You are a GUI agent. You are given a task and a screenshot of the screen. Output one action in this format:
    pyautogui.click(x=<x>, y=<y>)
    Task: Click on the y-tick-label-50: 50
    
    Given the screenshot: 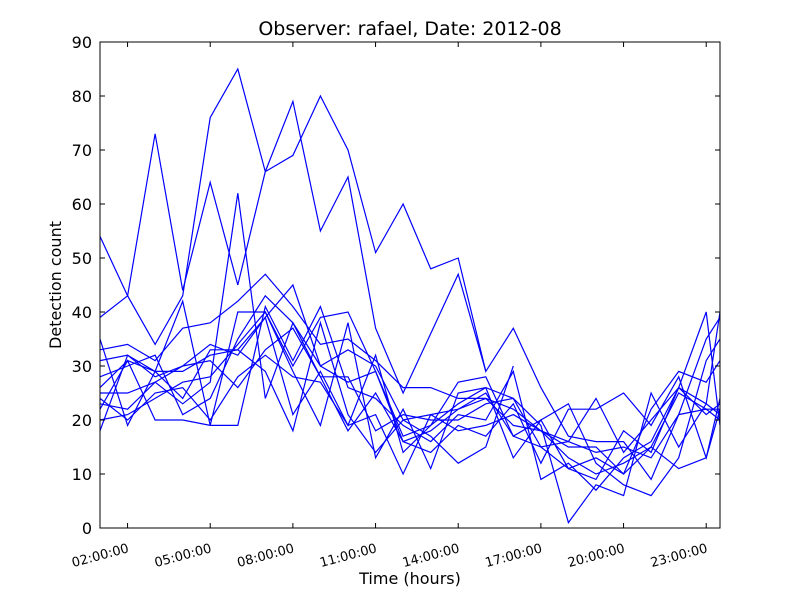 What is the action you would take?
    pyautogui.click(x=82, y=258)
    